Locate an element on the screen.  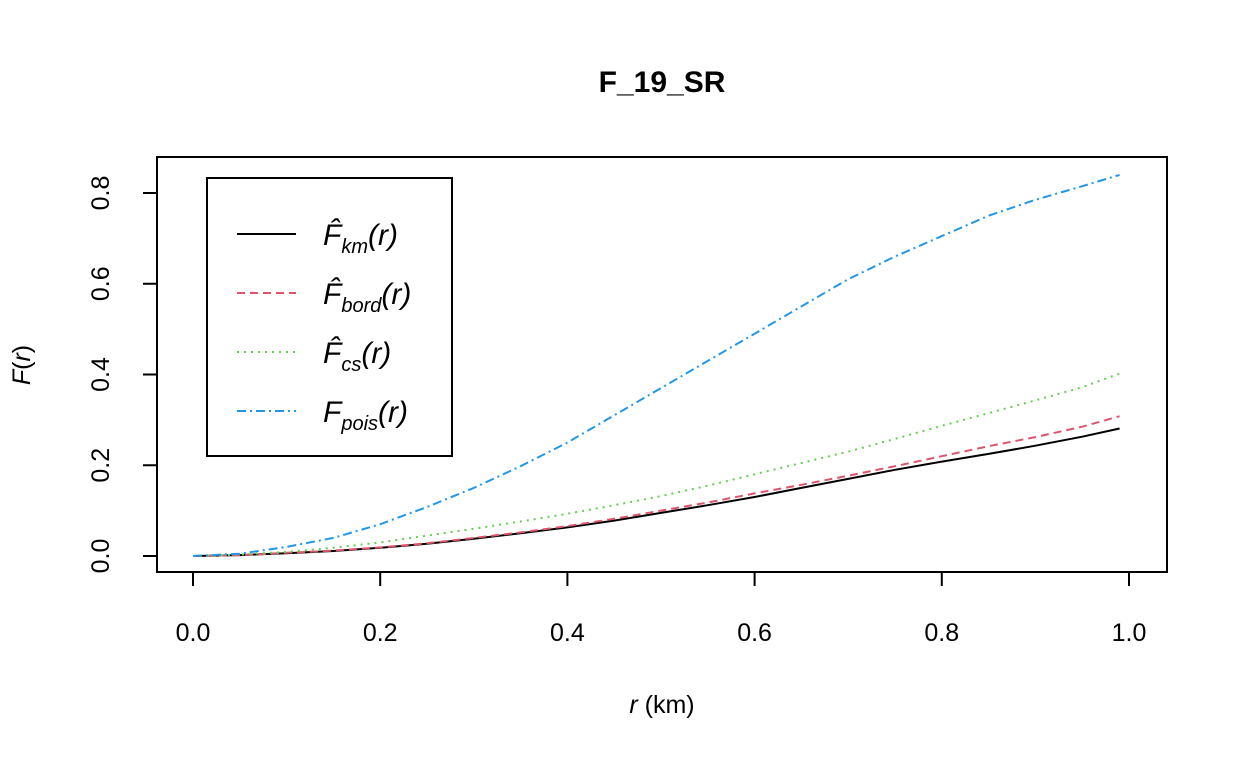
y-tick-label: 0.6 is located at coordinates (101, 283).